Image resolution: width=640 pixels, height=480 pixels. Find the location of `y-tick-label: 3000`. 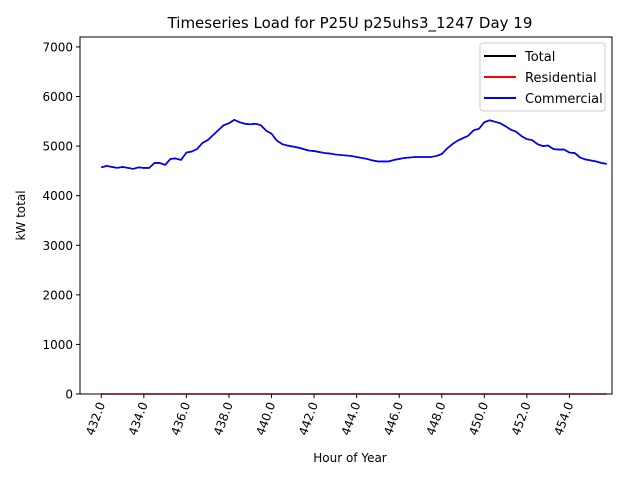

y-tick-label: 3000 is located at coordinates (57, 246).